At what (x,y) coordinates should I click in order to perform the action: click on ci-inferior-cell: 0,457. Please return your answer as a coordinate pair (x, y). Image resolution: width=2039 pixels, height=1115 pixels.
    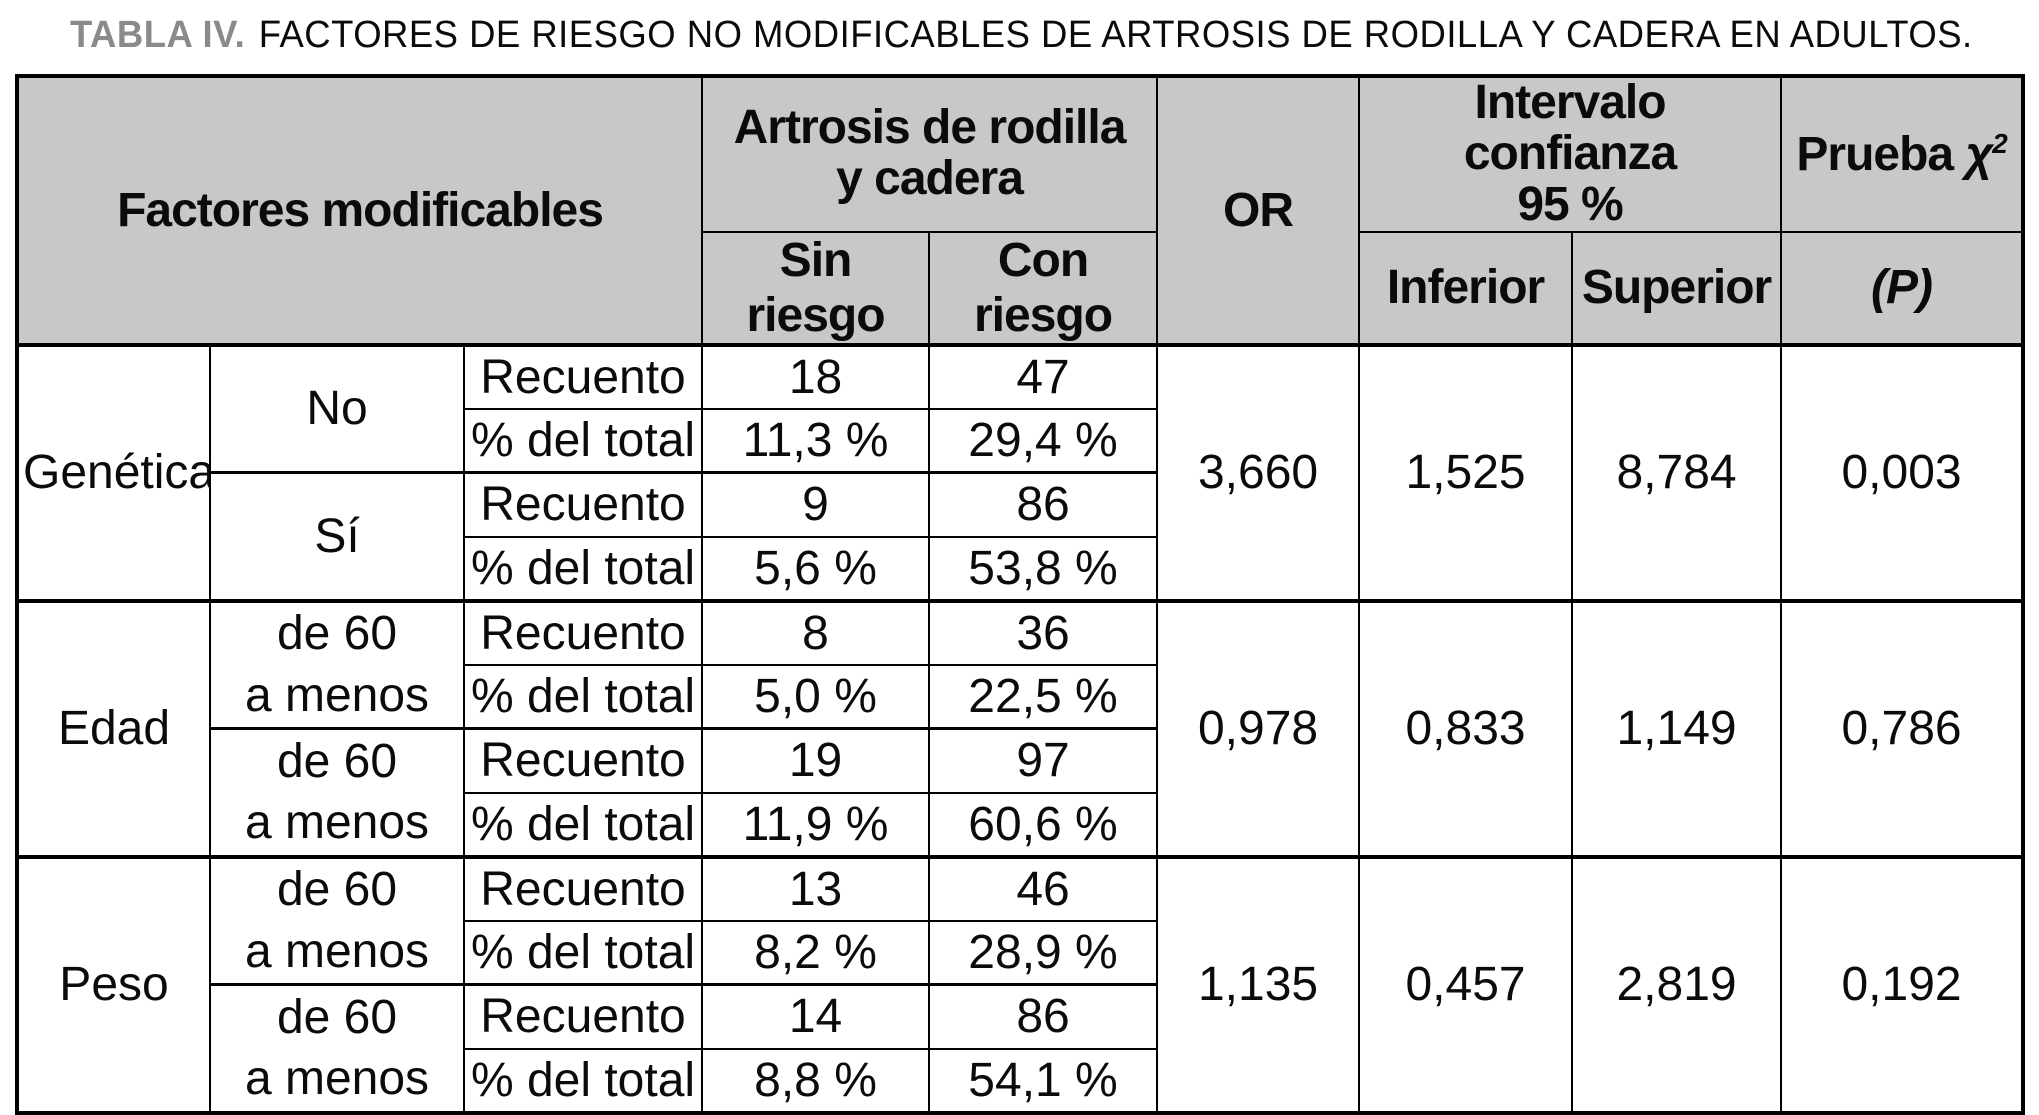
    Looking at the image, I should click on (1466, 984).